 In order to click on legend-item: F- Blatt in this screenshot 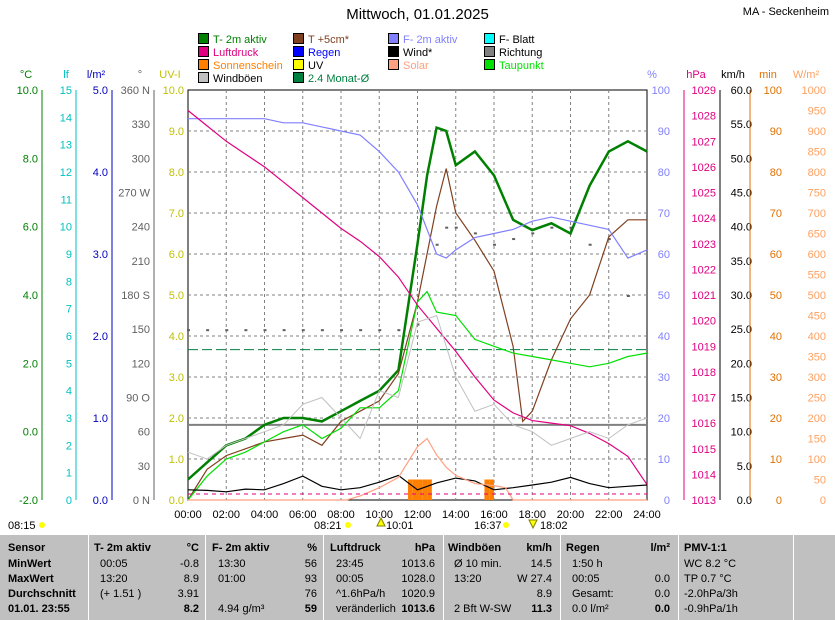, I will do `click(509, 39)`.